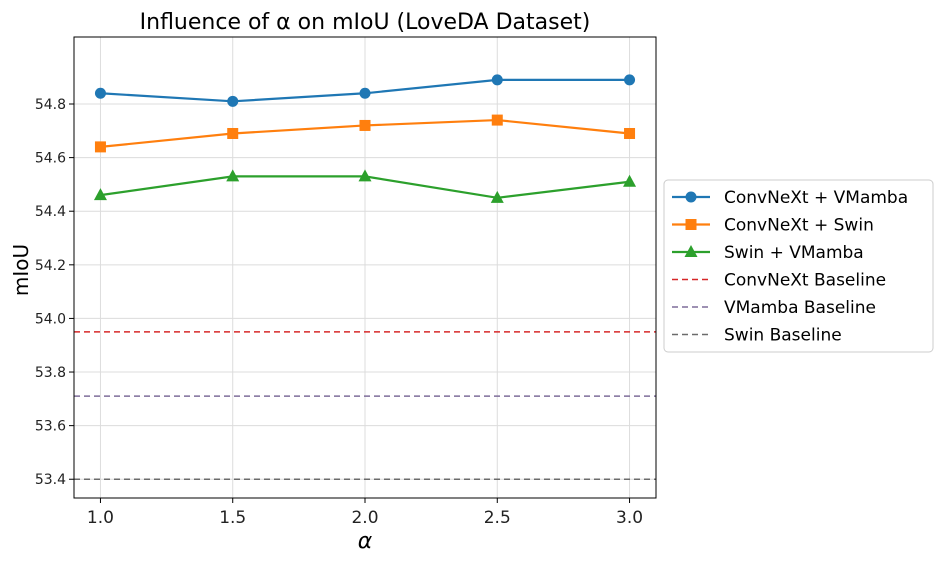 The image size is (942, 561). Describe the element at coordinates (50, 105) in the screenshot. I see `y-tick-label: 54.8` at that location.